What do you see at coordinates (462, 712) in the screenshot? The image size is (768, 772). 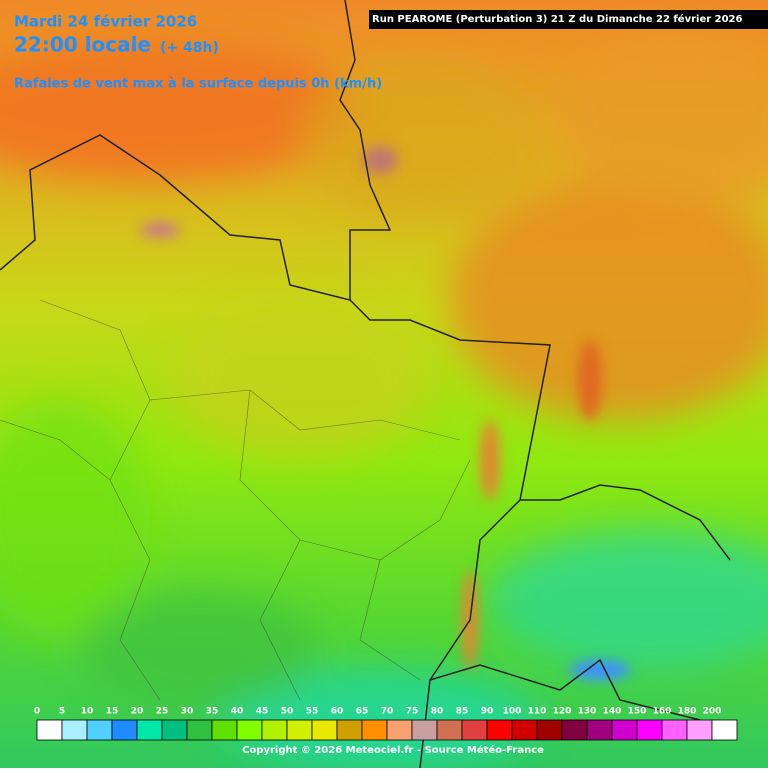 I see `legend-label: 85` at bounding box center [462, 712].